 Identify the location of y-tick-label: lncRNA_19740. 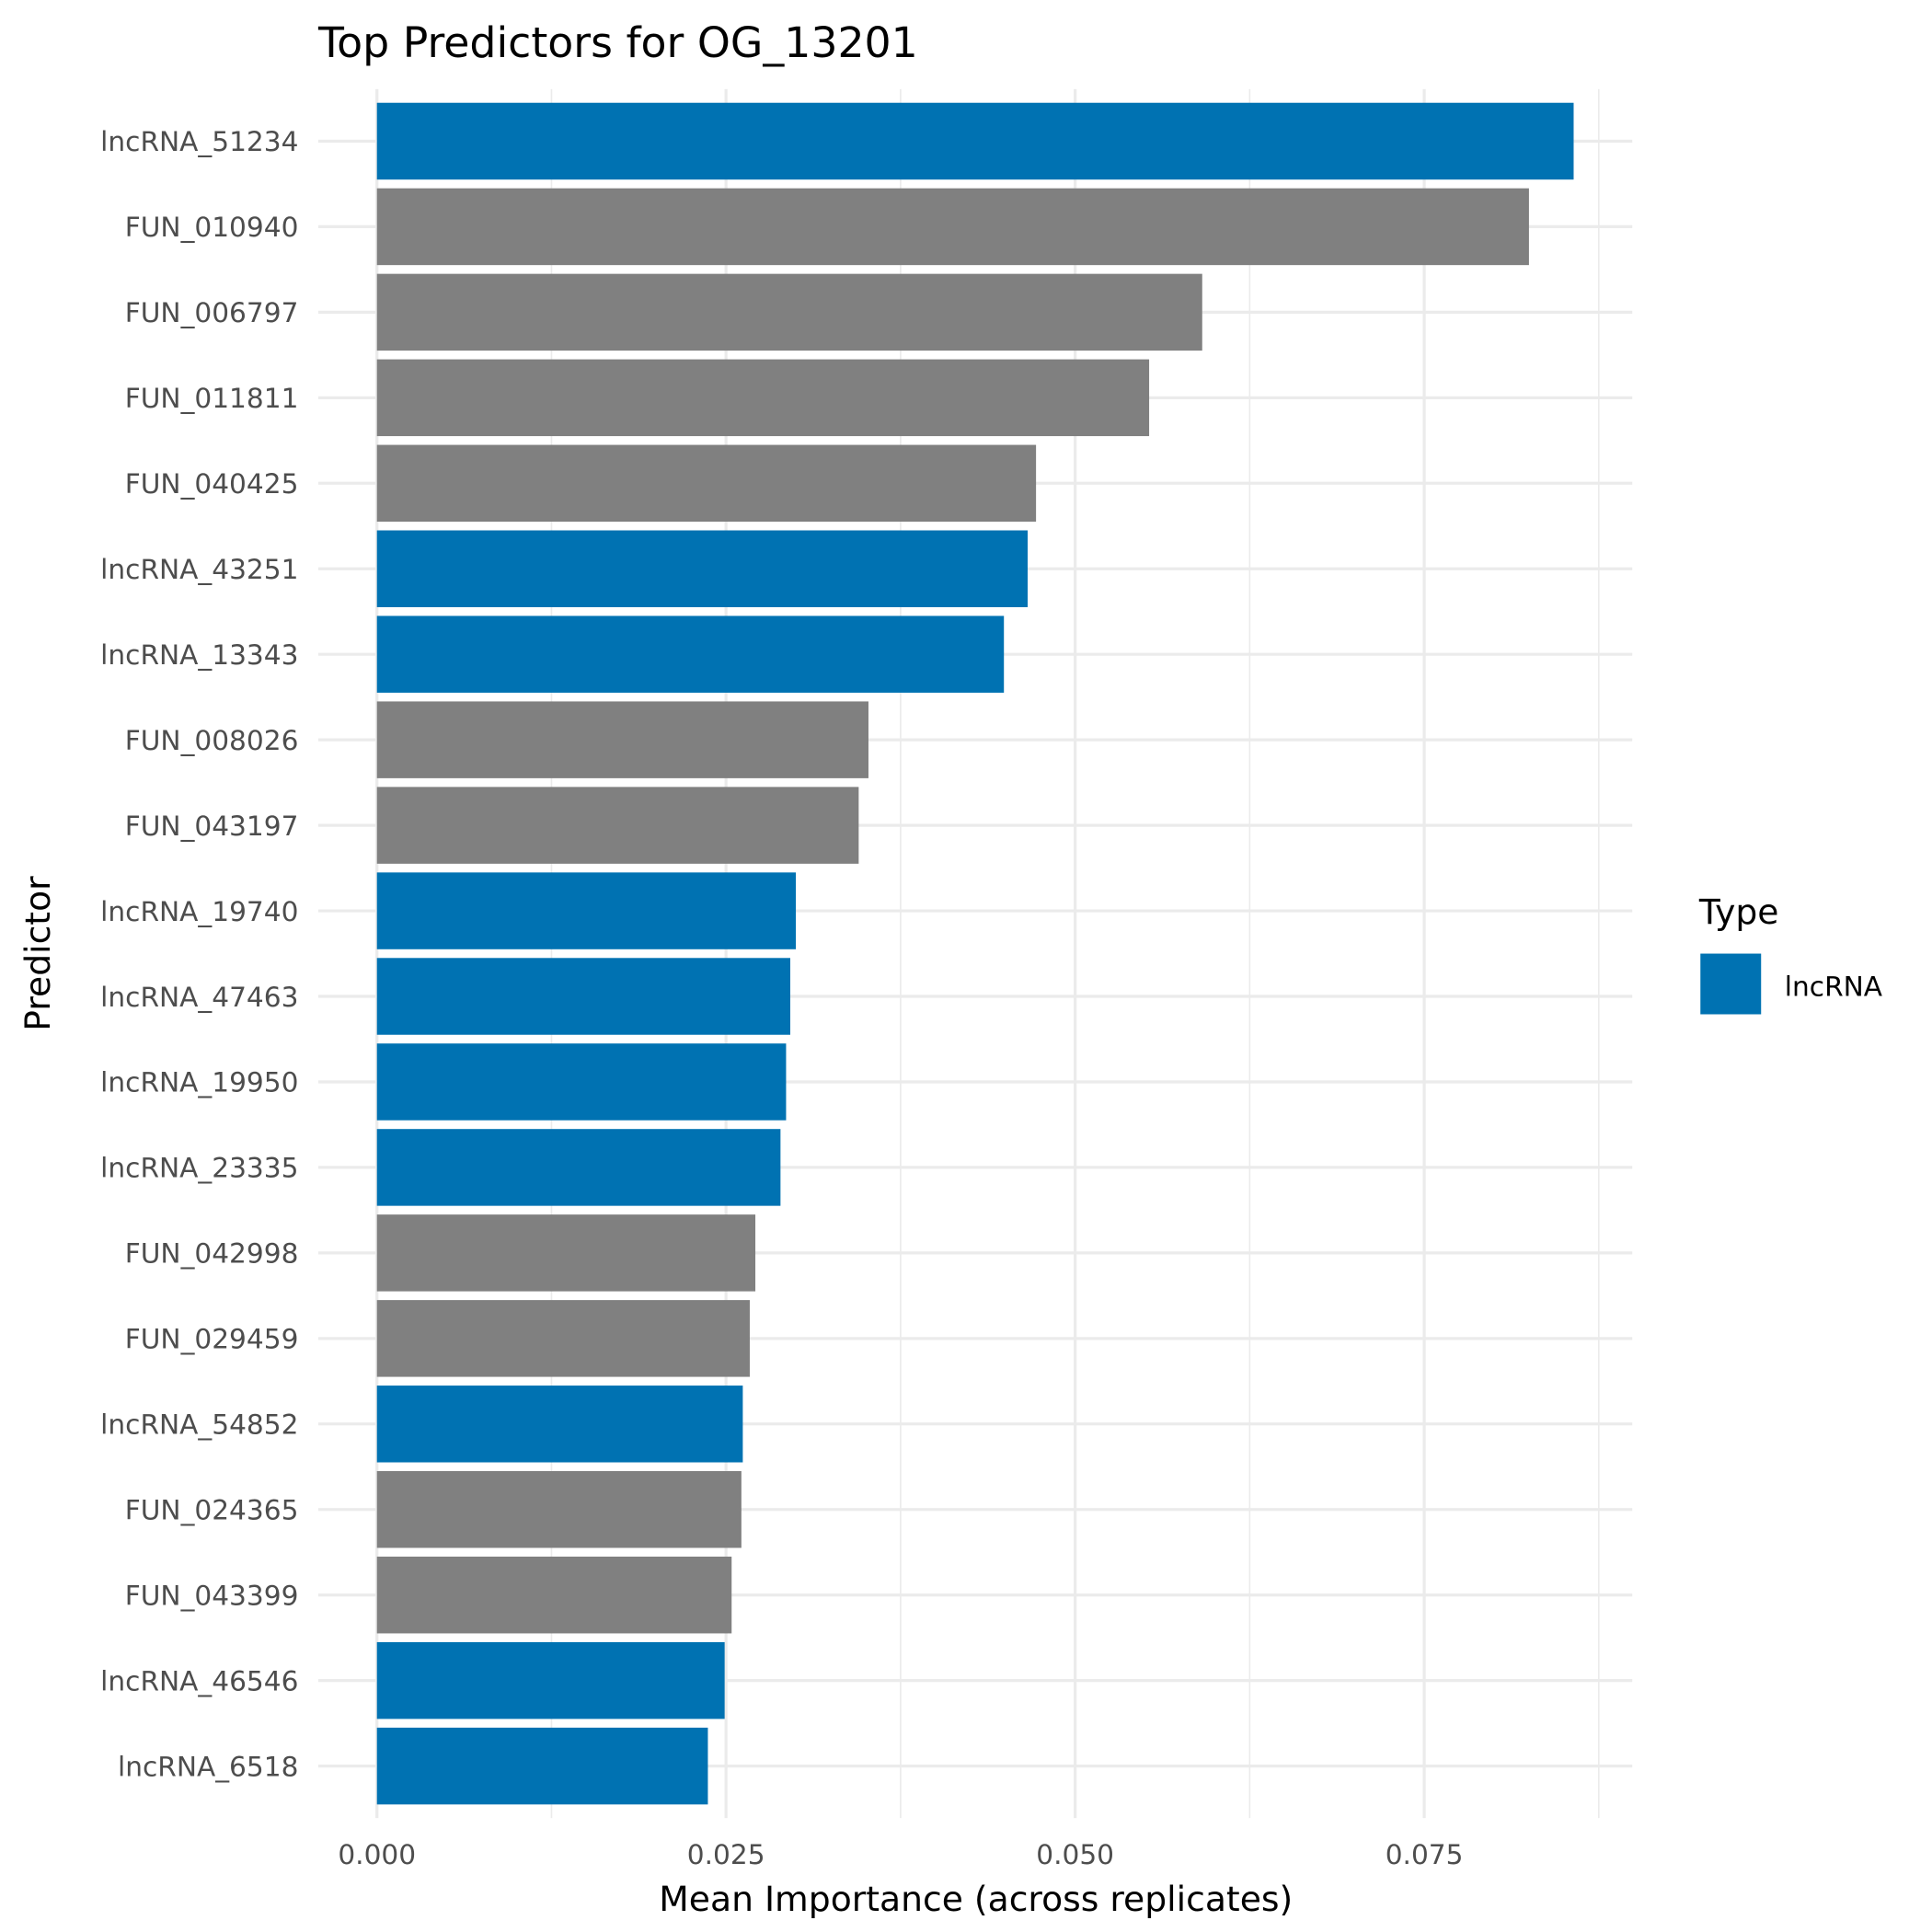
(199, 911).